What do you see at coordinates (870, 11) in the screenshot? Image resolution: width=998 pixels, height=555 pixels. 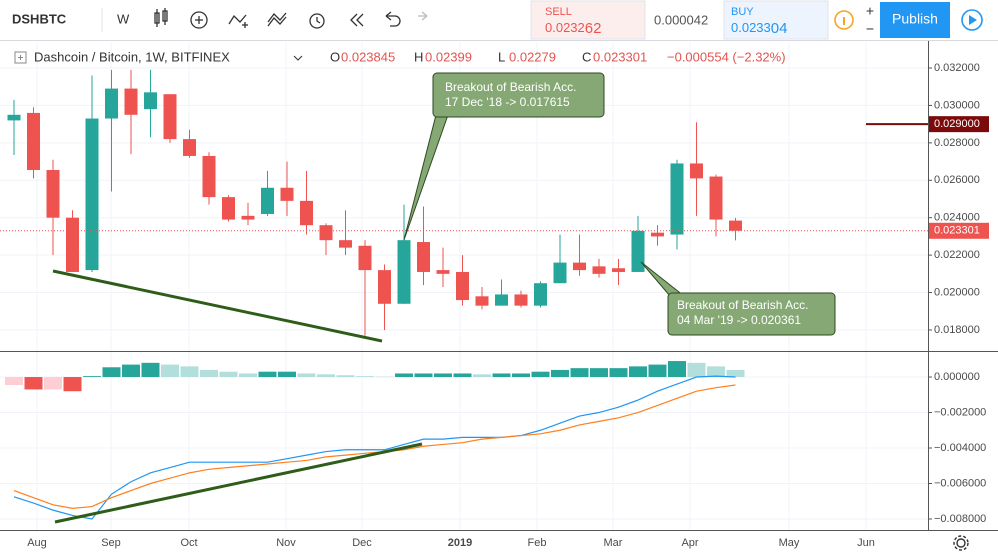 I see `plus-button: +` at bounding box center [870, 11].